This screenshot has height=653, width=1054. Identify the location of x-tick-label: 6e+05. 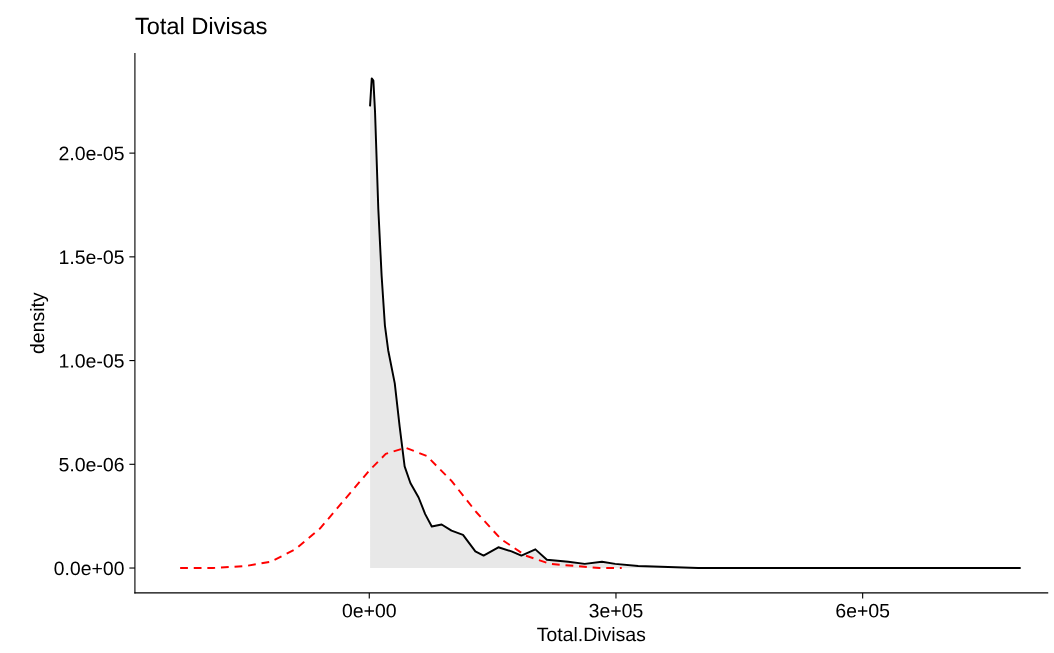
(863, 610).